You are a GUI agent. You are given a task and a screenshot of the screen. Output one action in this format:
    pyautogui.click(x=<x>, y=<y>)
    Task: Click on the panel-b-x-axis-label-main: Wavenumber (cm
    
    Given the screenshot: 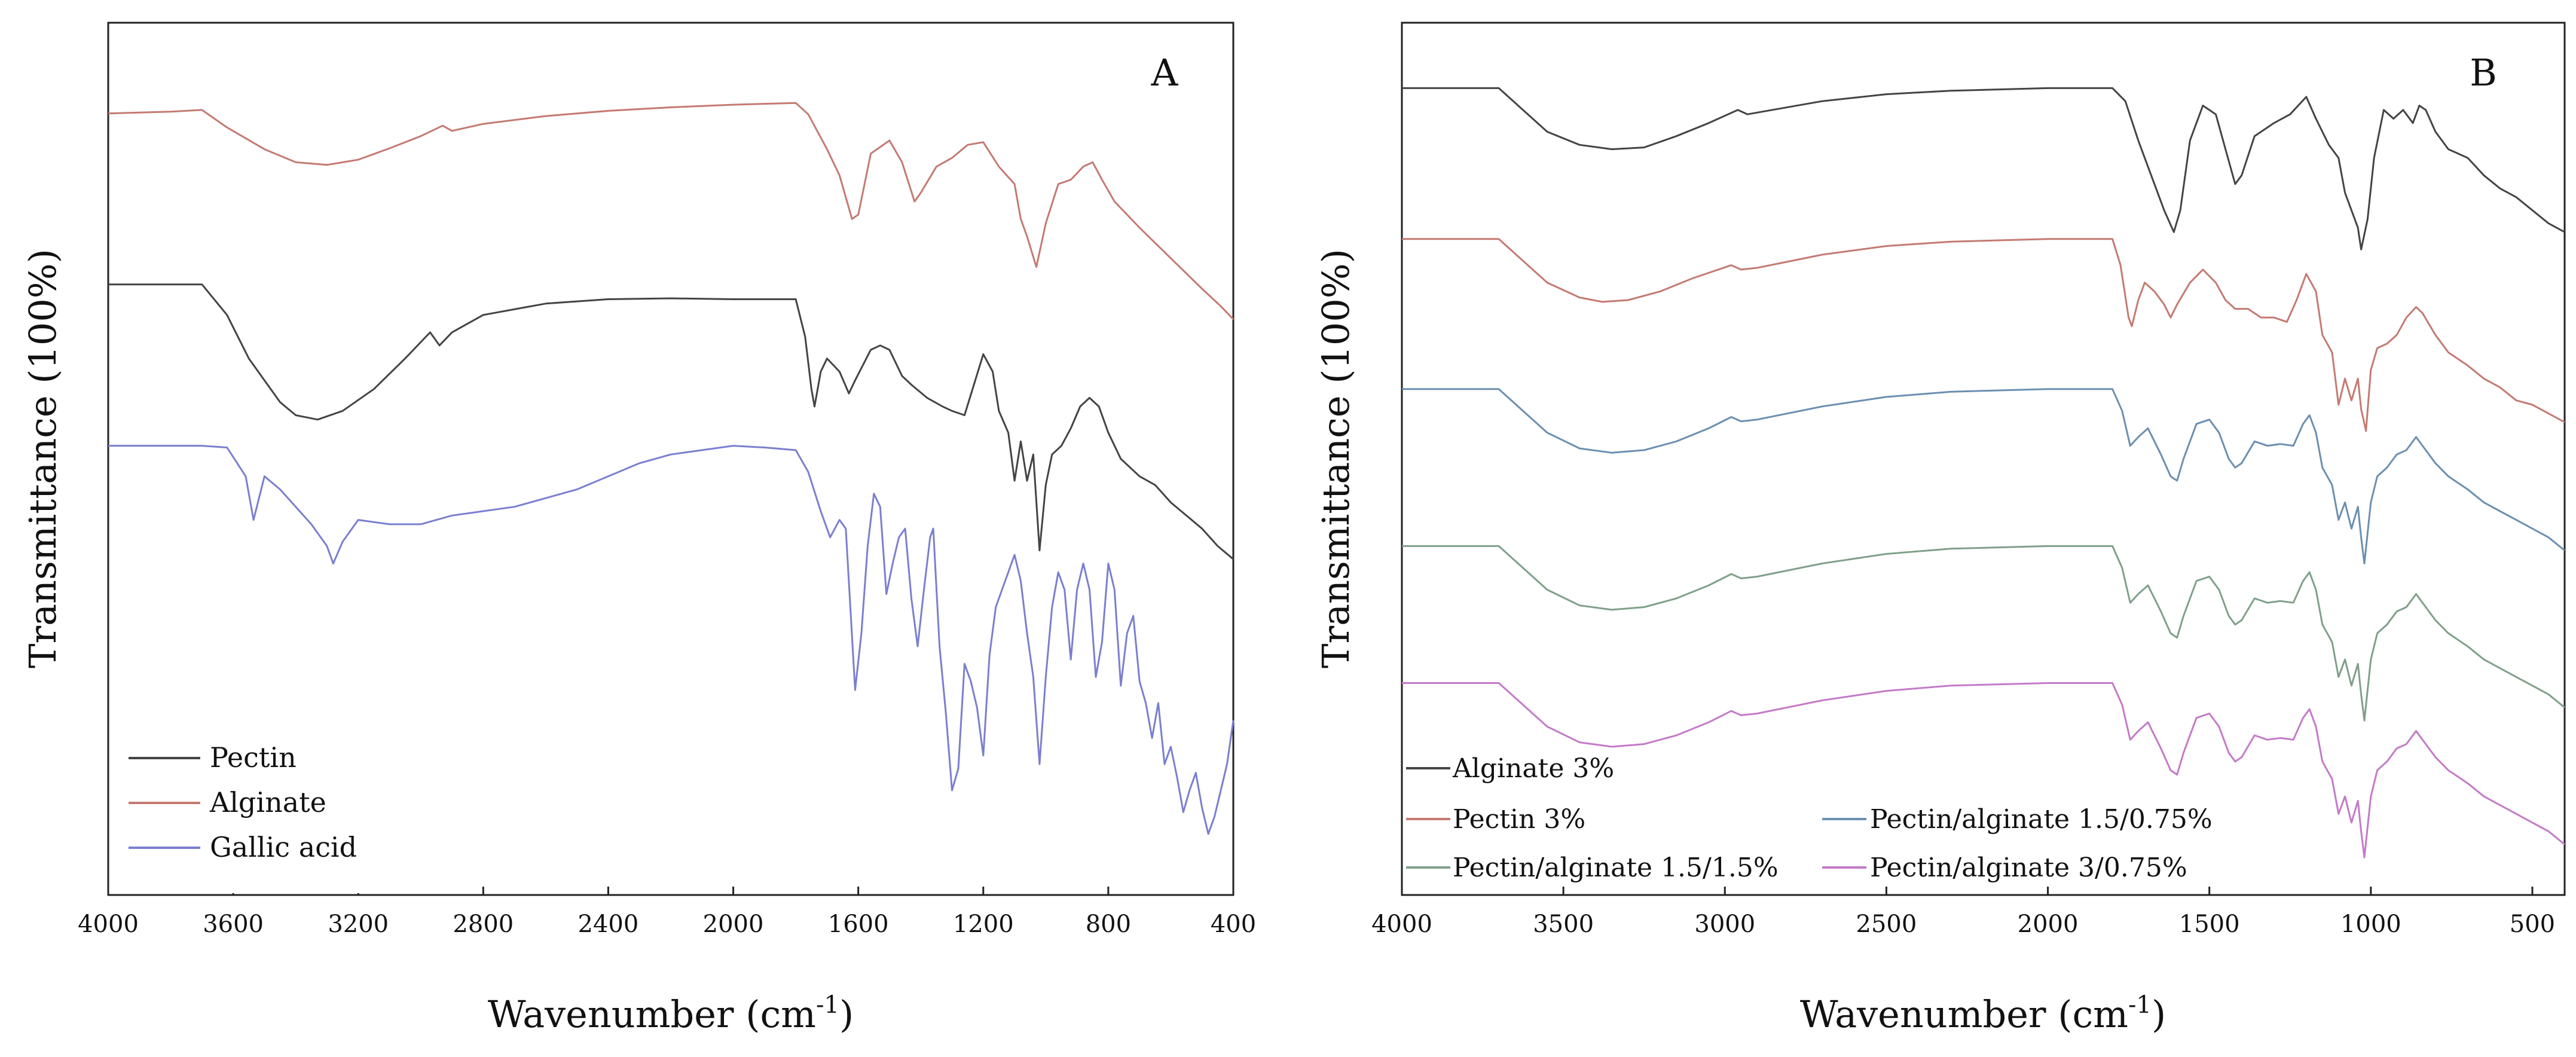 What is the action you would take?
    pyautogui.click(x=1964, y=1014)
    